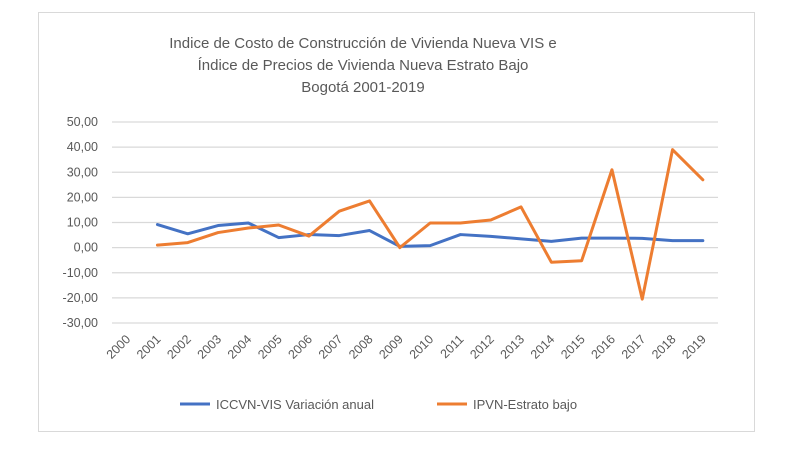 This screenshot has height=450, width=801. What do you see at coordinates (482, 347) in the screenshot?
I see `x-tick-label: 2012` at bounding box center [482, 347].